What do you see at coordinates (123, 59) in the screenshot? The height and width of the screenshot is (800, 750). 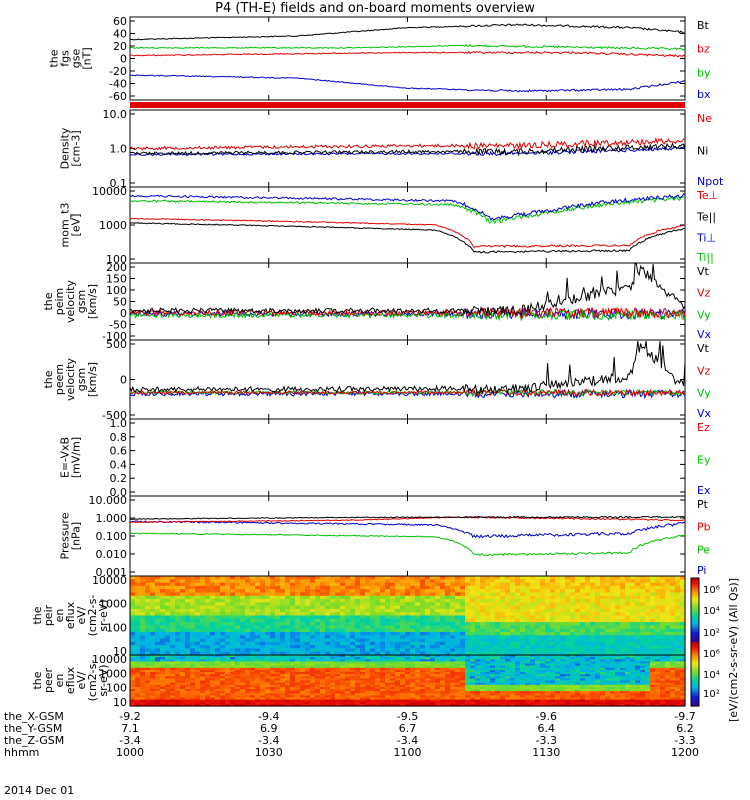 I see `y-tick-label: 0` at bounding box center [123, 59].